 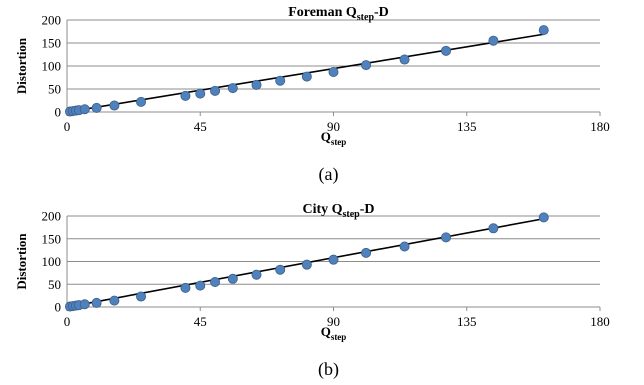 I want to click on chart-title: City Qstep-D, so click(x=338, y=211).